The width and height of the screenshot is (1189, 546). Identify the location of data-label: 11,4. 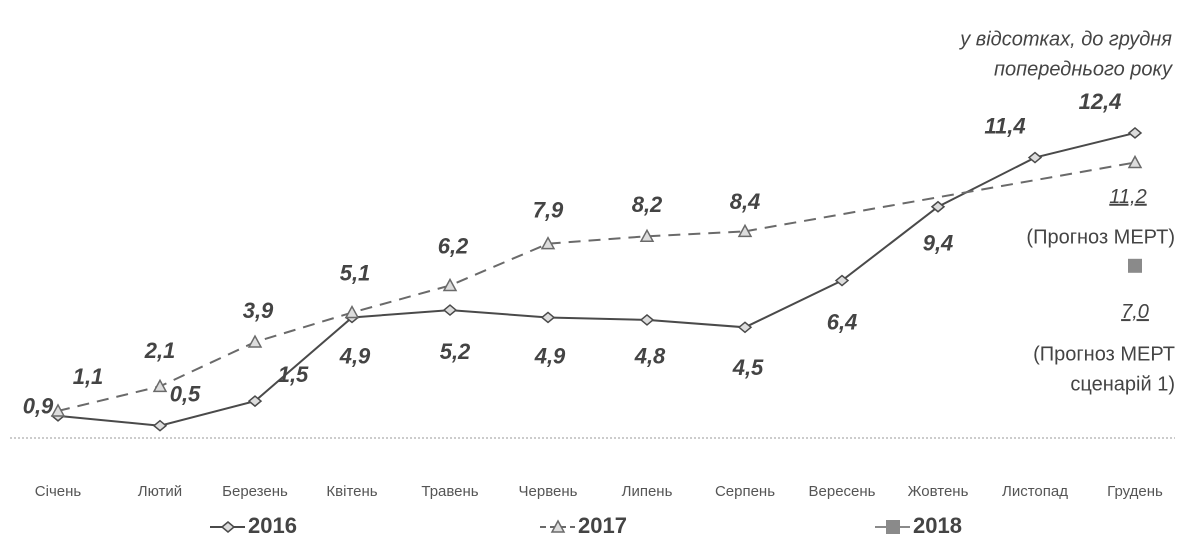
(1004, 125).